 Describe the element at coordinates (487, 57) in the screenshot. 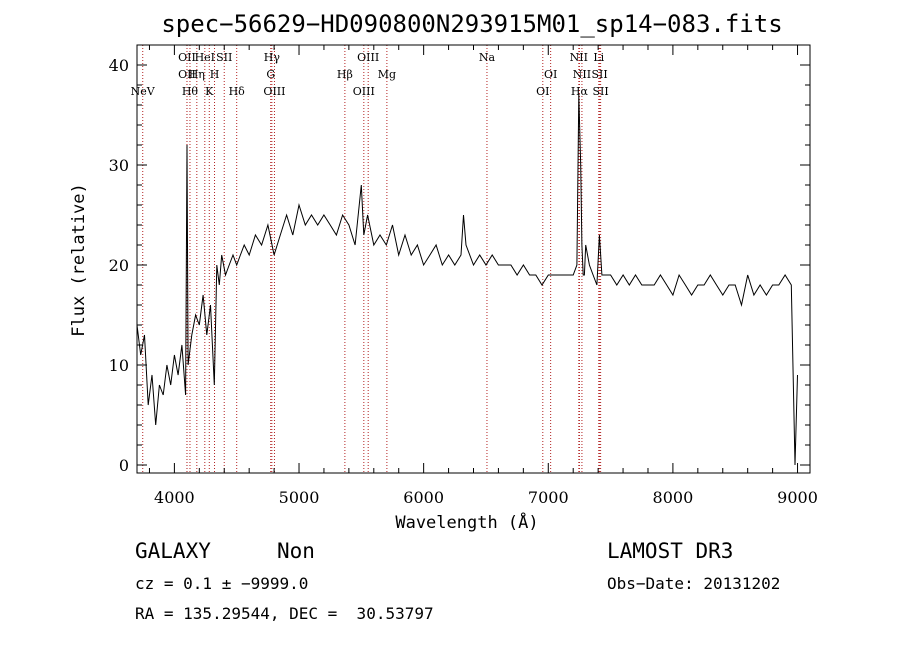

I see `spectral-line-label: Na` at that location.